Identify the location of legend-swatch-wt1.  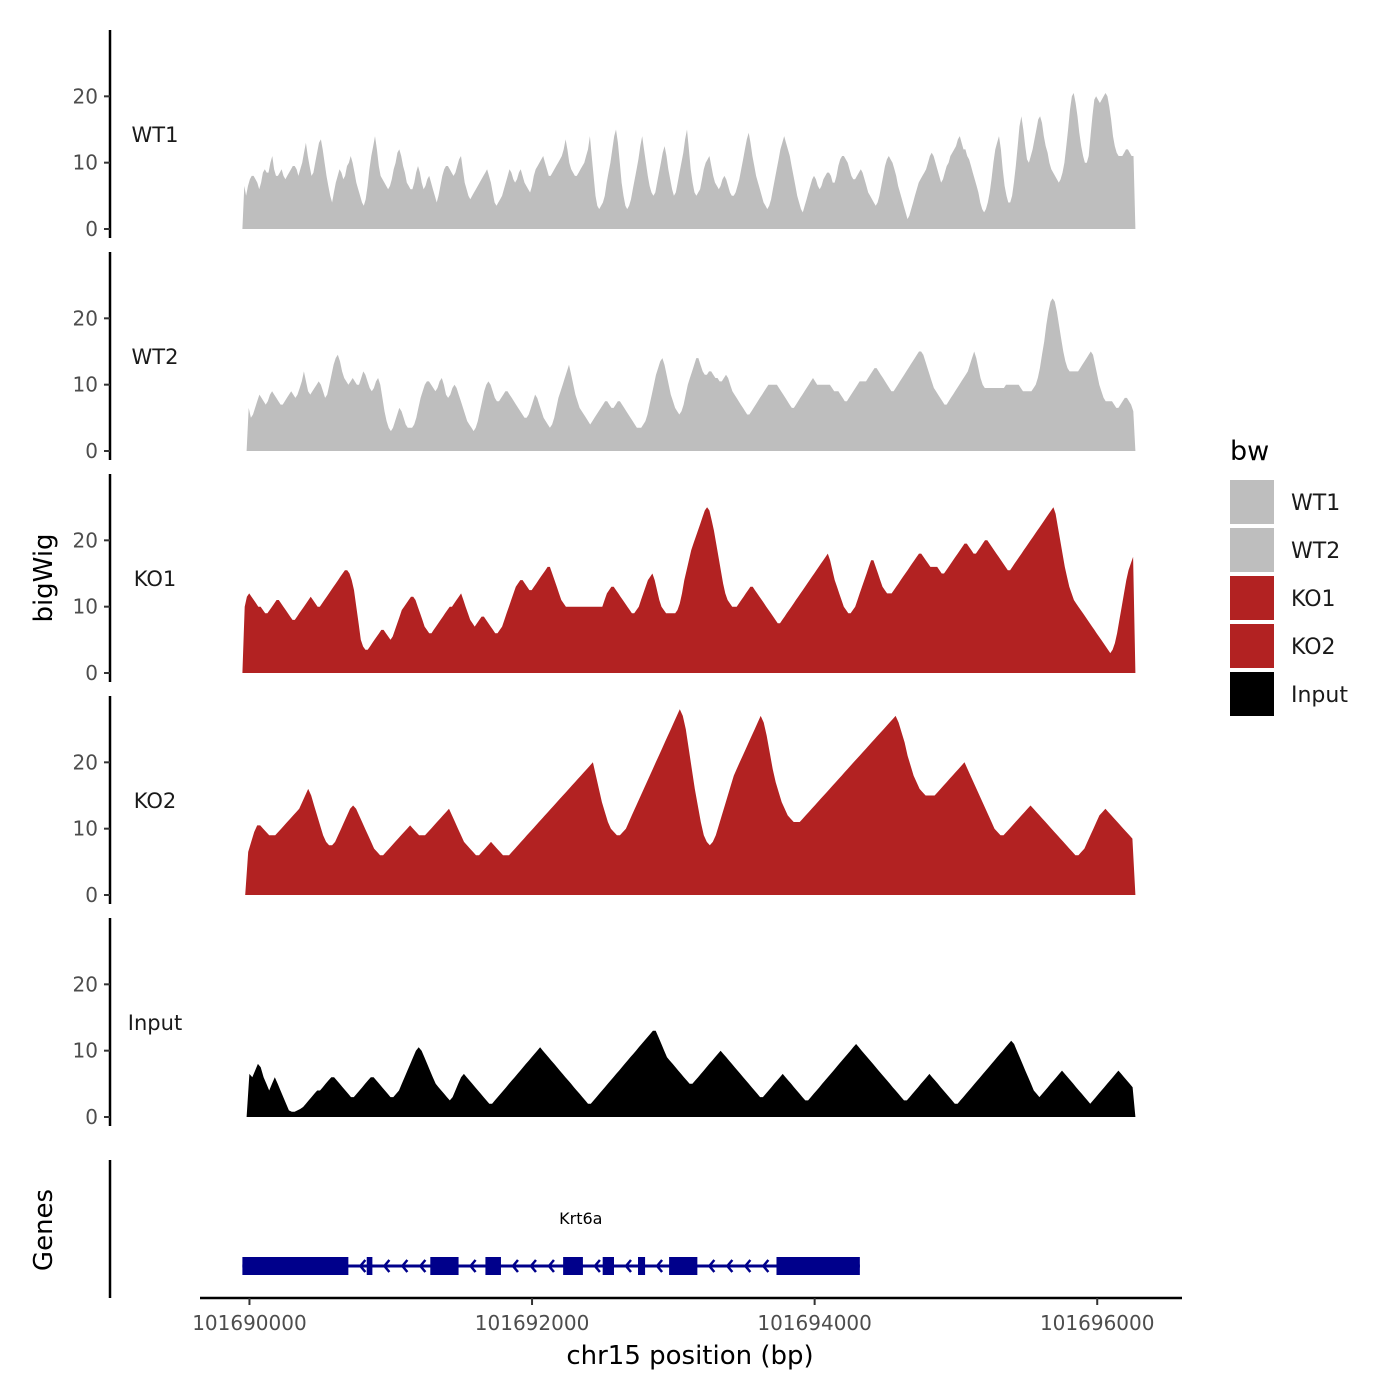
(1252, 502).